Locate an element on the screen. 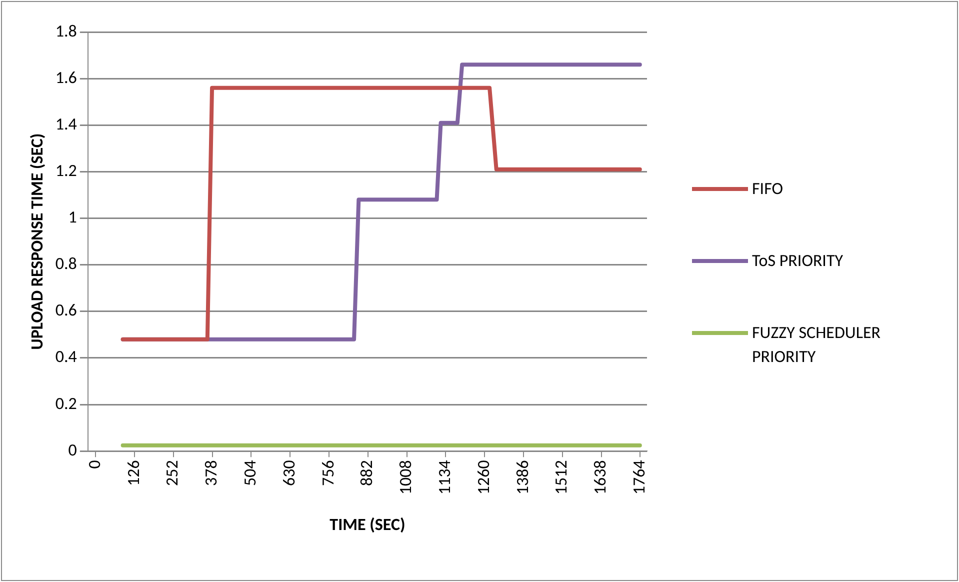 This screenshot has height=582, width=959. x-tick-label: 252 is located at coordinates (172, 473).